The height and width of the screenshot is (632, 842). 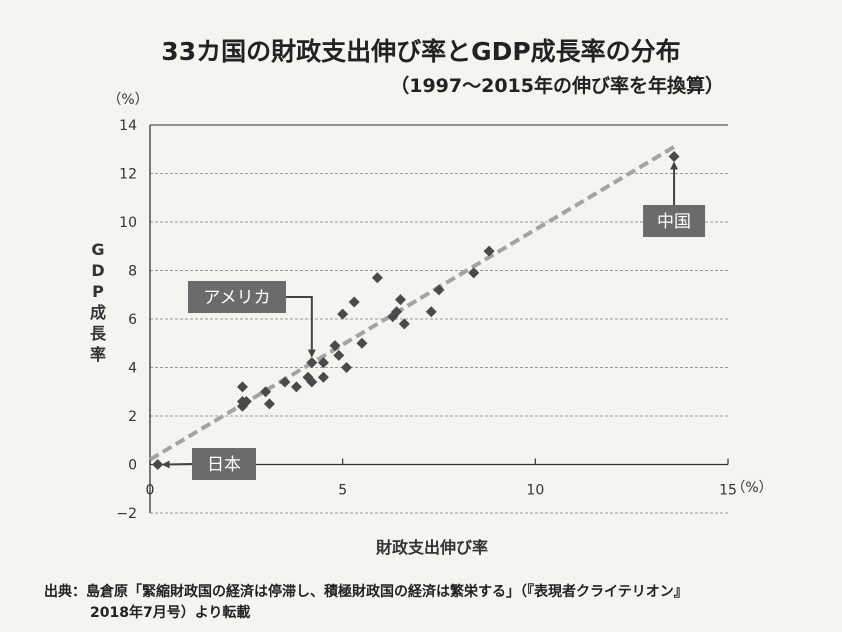 I want to click on x-tick-label: 10, so click(x=535, y=491).